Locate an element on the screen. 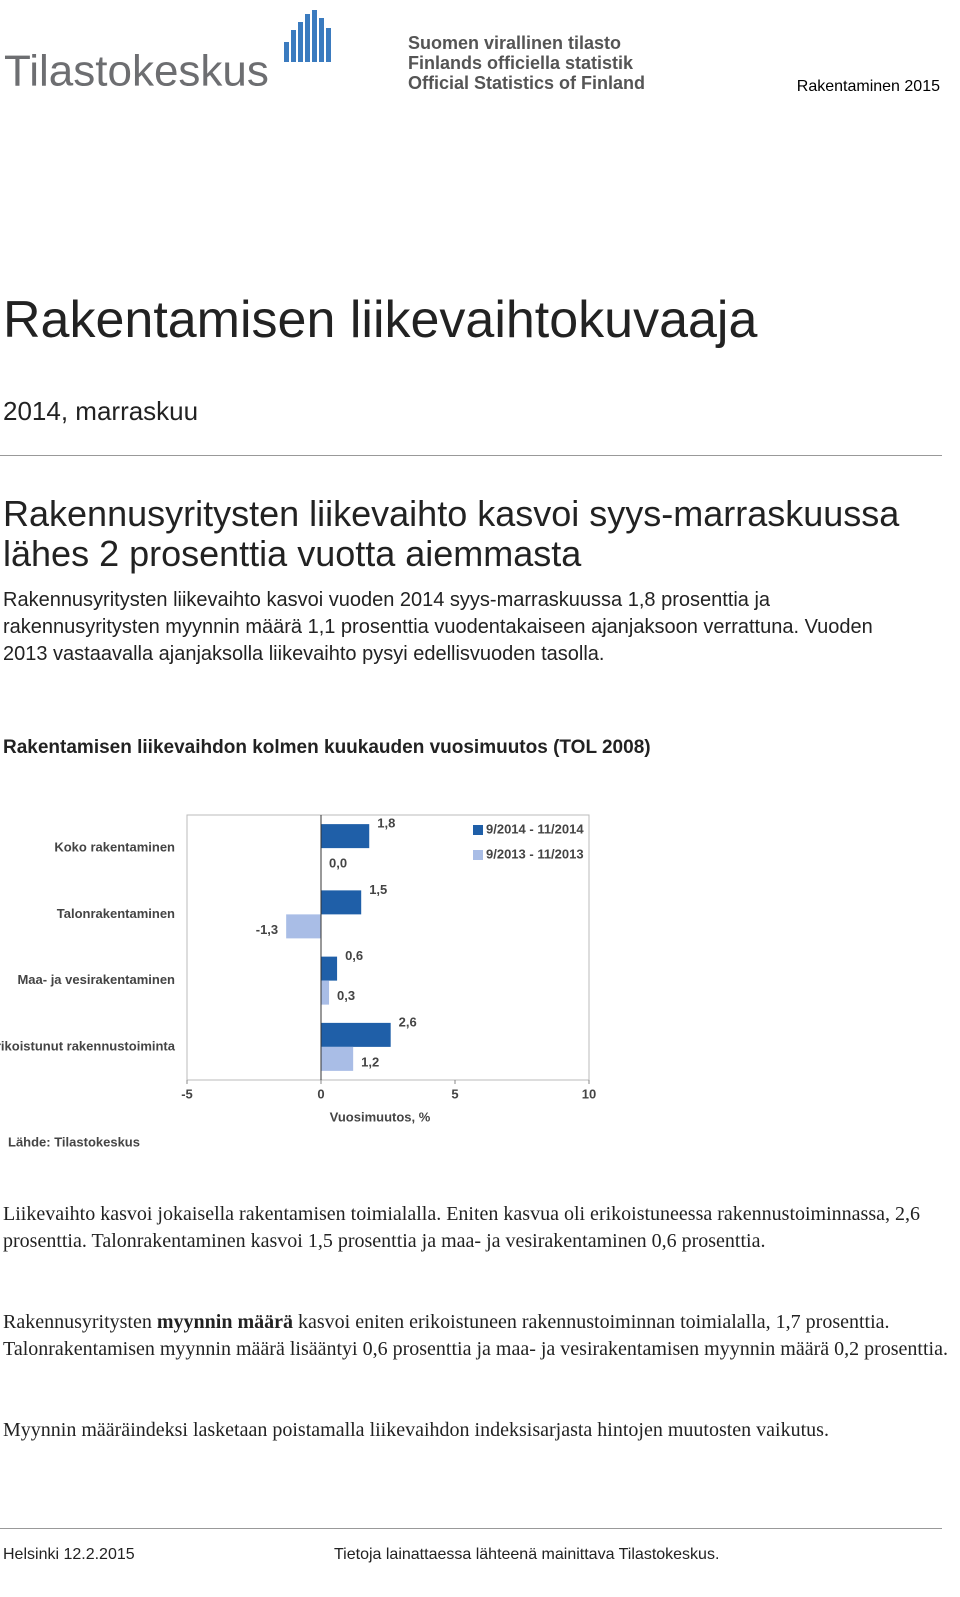 The width and height of the screenshot is (960, 1597). value-label: 0,0 is located at coordinates (338, 863).